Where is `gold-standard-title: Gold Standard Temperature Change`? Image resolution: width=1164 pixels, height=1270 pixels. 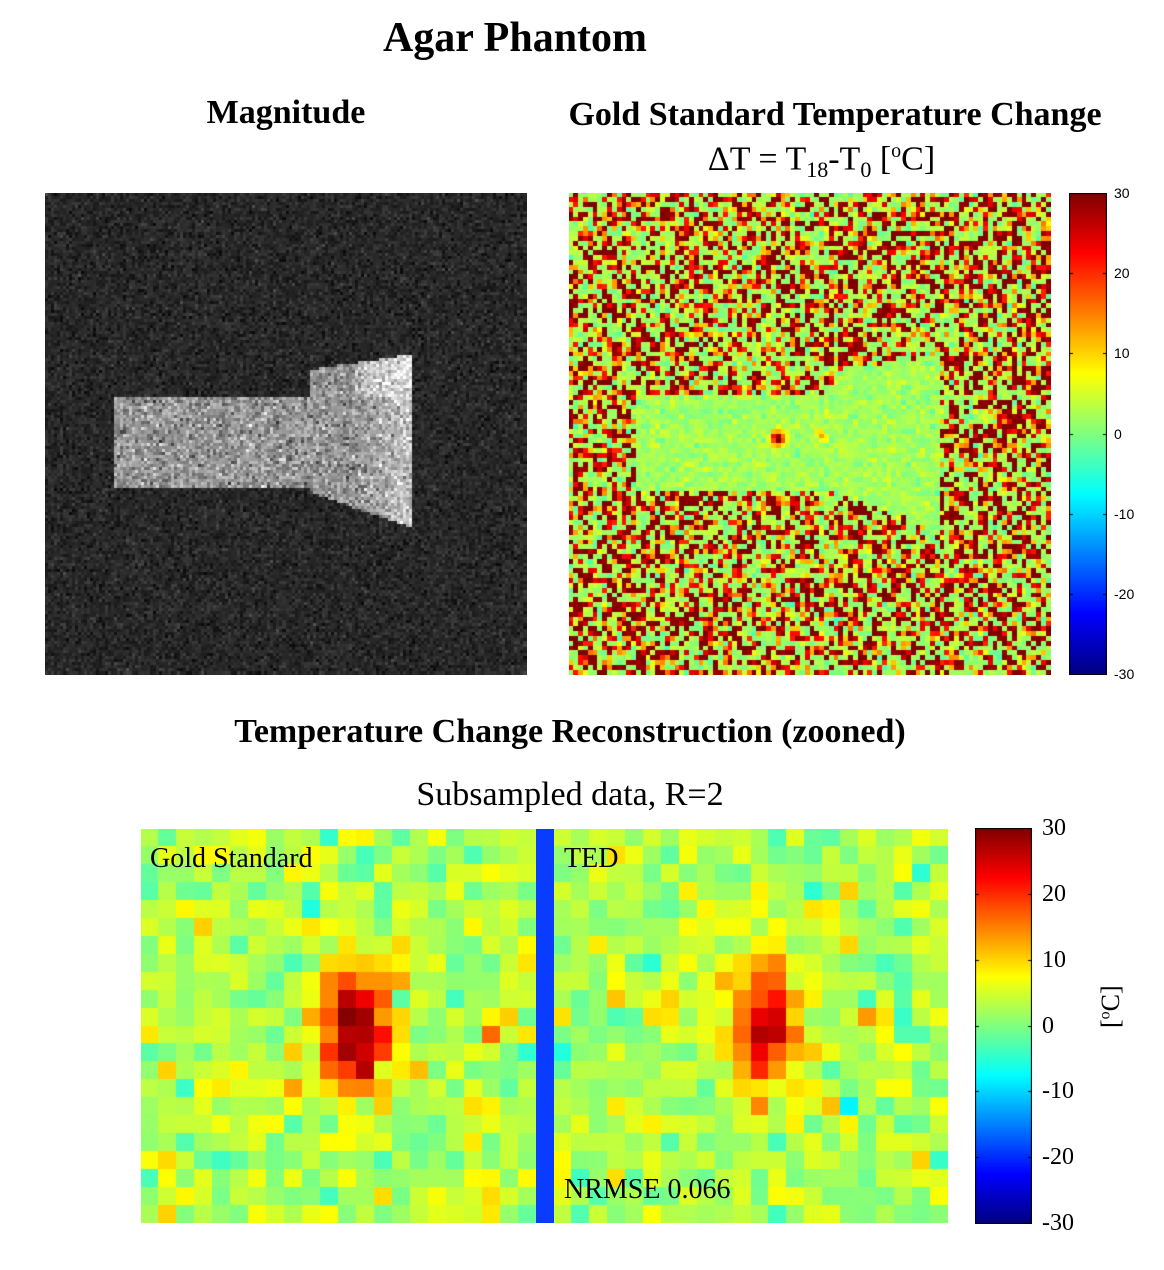 gold-standard-title: Gold Standard Temperature Change is located at coordinates (835, 114).